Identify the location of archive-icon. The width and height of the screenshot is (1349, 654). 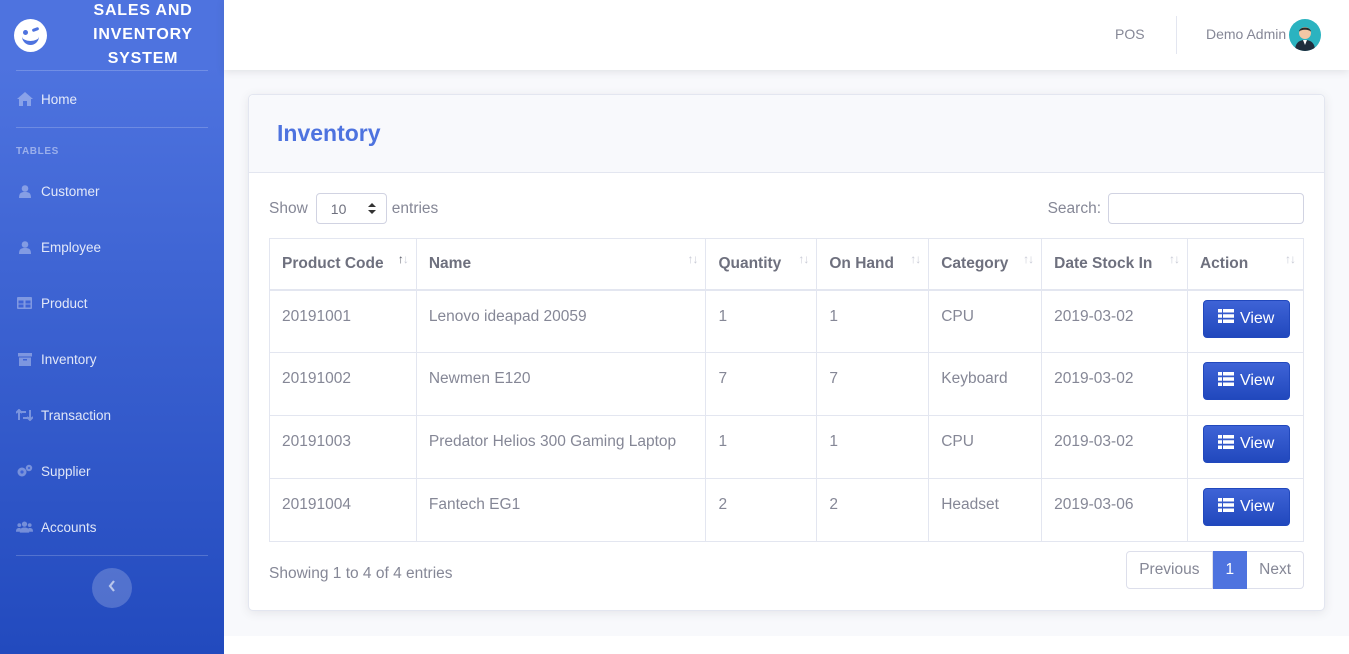
(24, 359).